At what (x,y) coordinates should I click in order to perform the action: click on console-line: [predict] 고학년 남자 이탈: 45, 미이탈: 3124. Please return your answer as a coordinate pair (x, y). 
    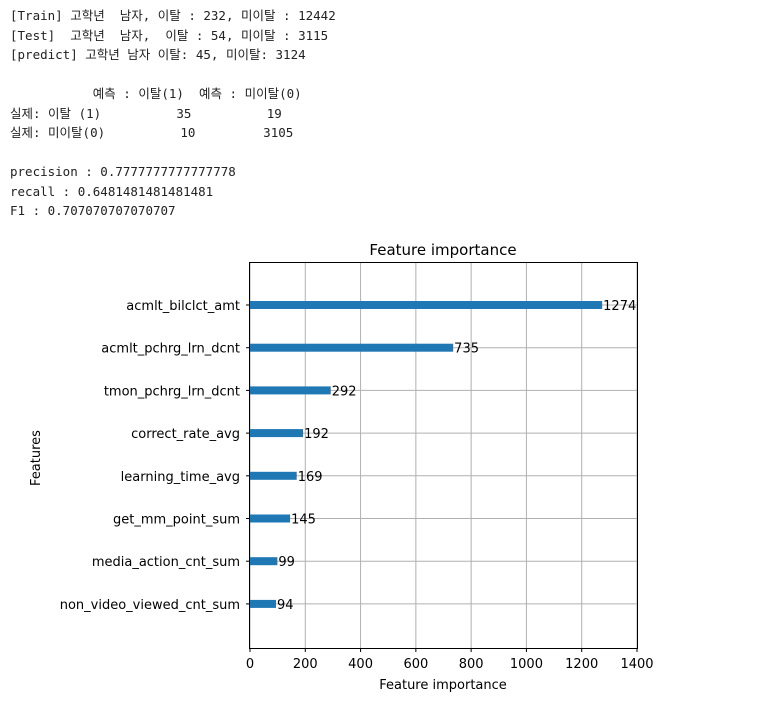
    Looking at the image, I should click on (158, 54).